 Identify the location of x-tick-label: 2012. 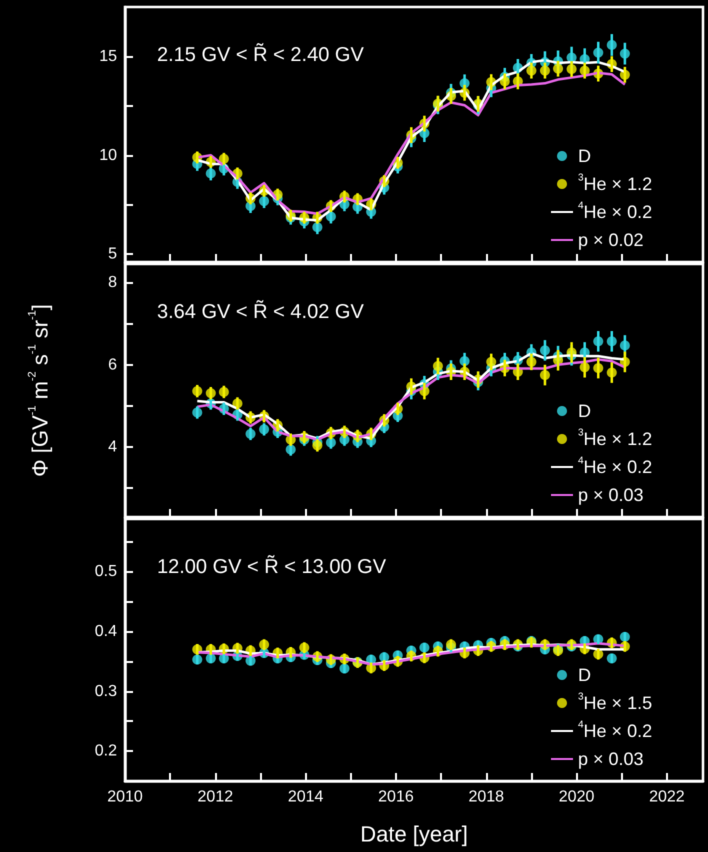
(216, 797).